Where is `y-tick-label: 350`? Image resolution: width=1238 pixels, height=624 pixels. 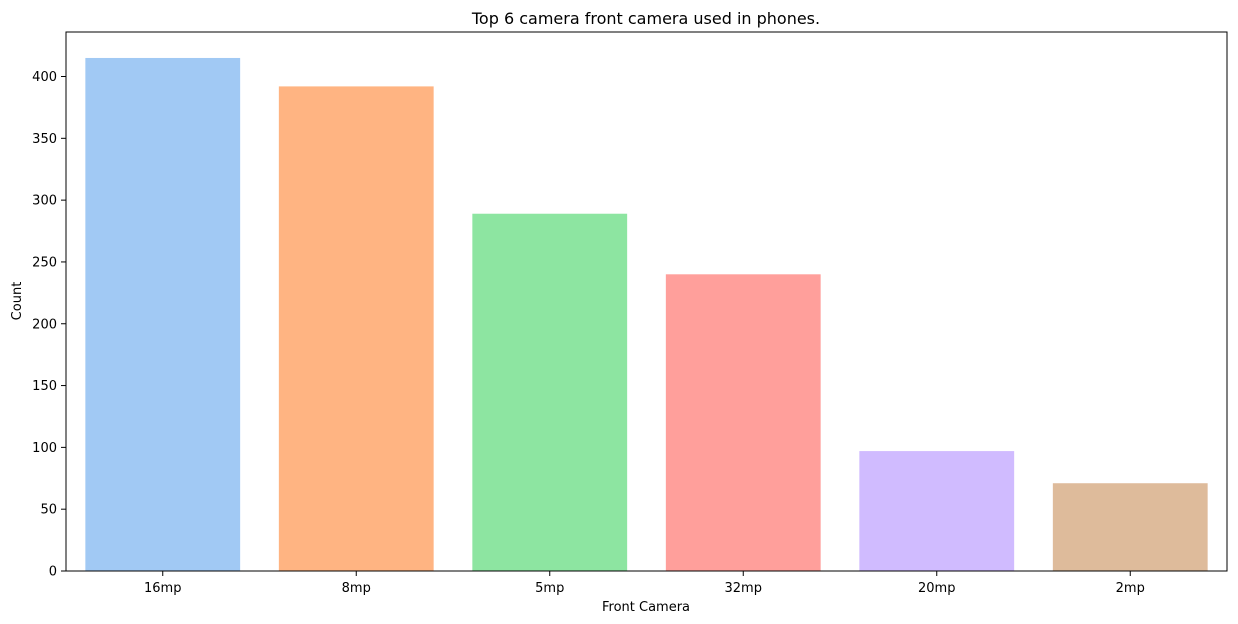 y-tick-label: 350 is located at coordinates (44, 139).